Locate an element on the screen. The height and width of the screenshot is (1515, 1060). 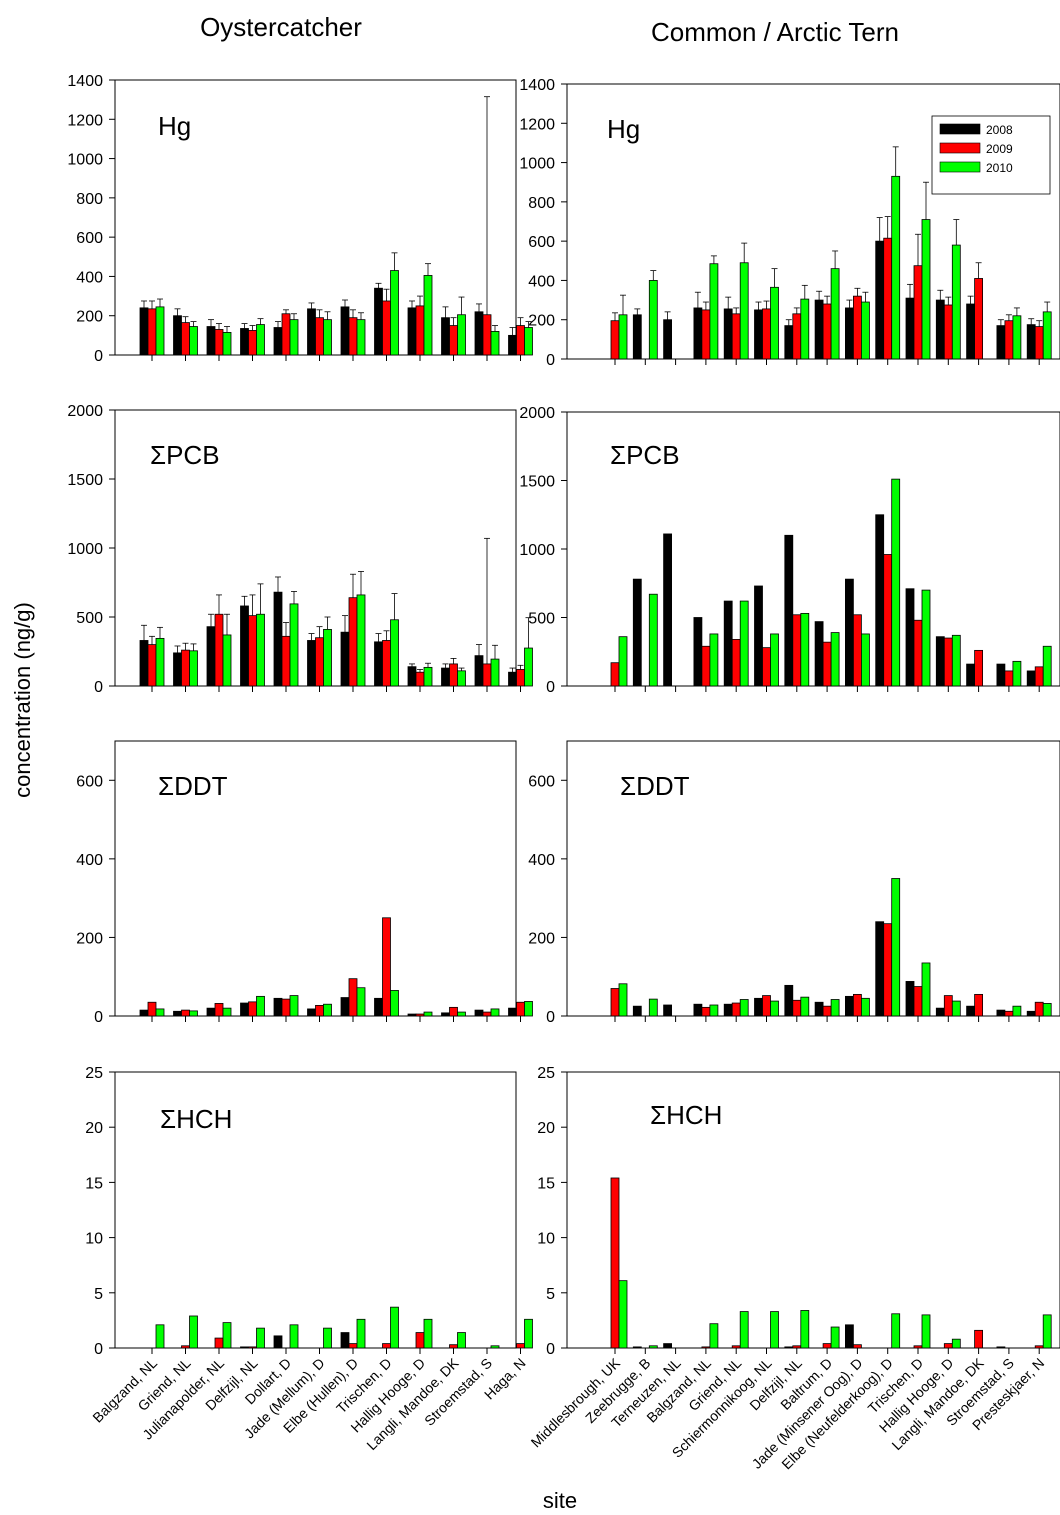
y-tick-label: 20 is located at coordinates (546, 1128).